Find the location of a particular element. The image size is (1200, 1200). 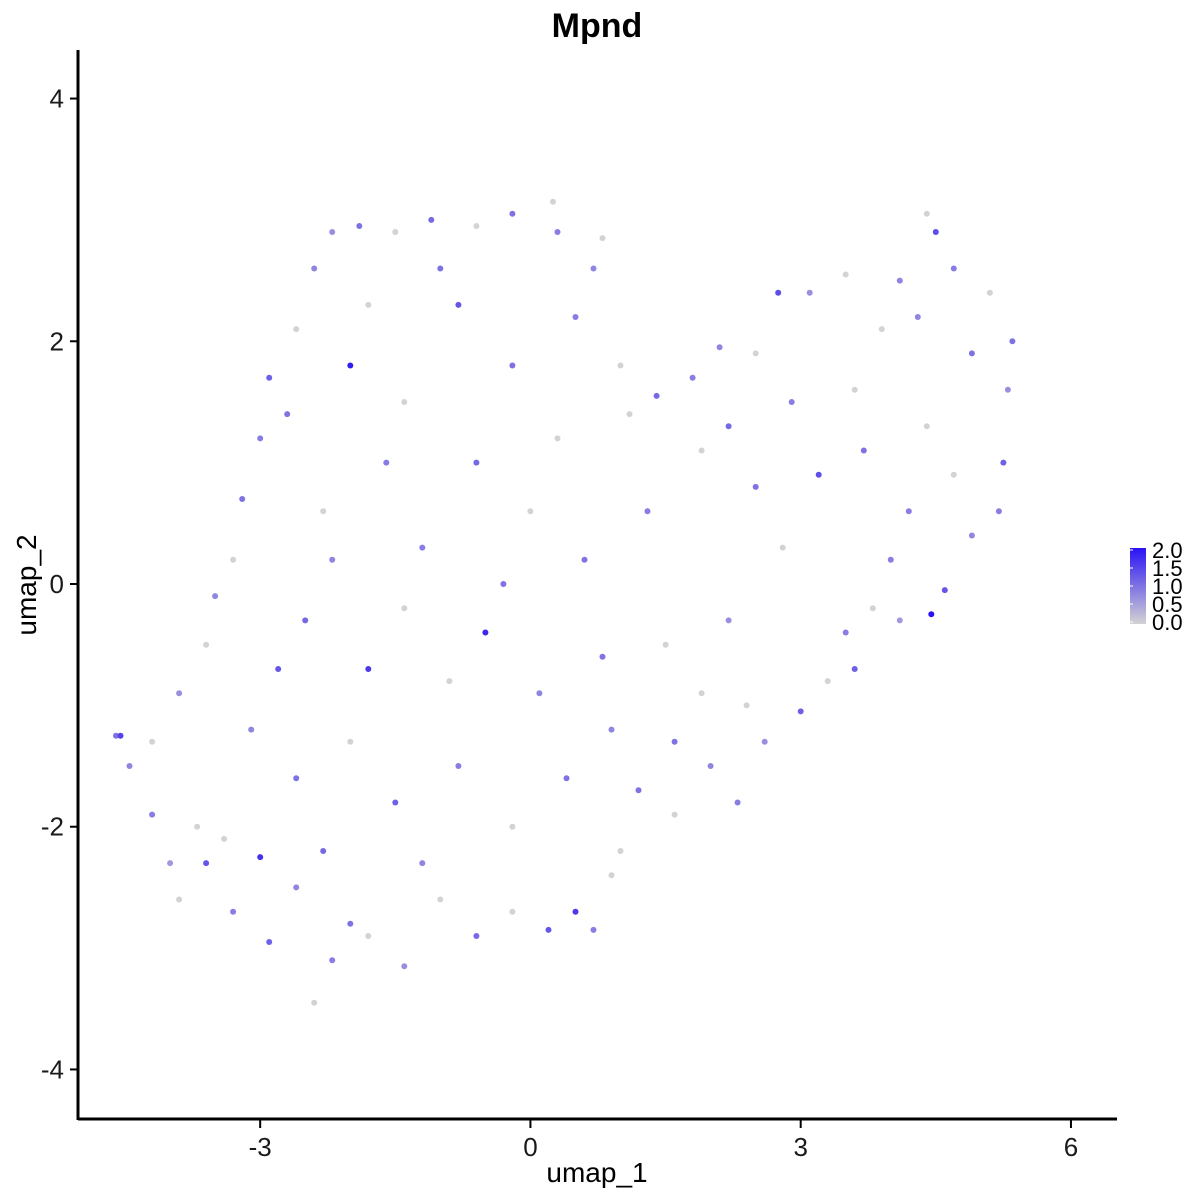

y-tick-label: 0 is located at coordinates (57, 584).